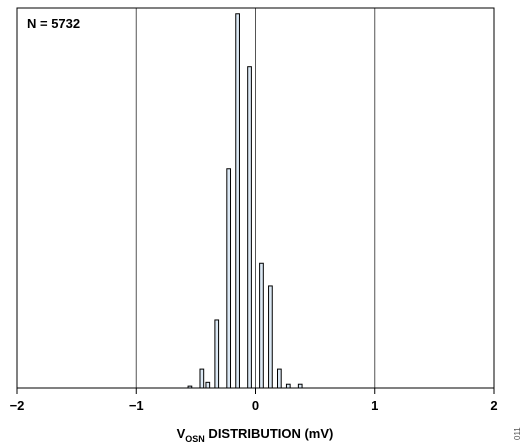  Describe the element at coordinates (255, 391) in the screenshot. I see `x-ticks` at that location.